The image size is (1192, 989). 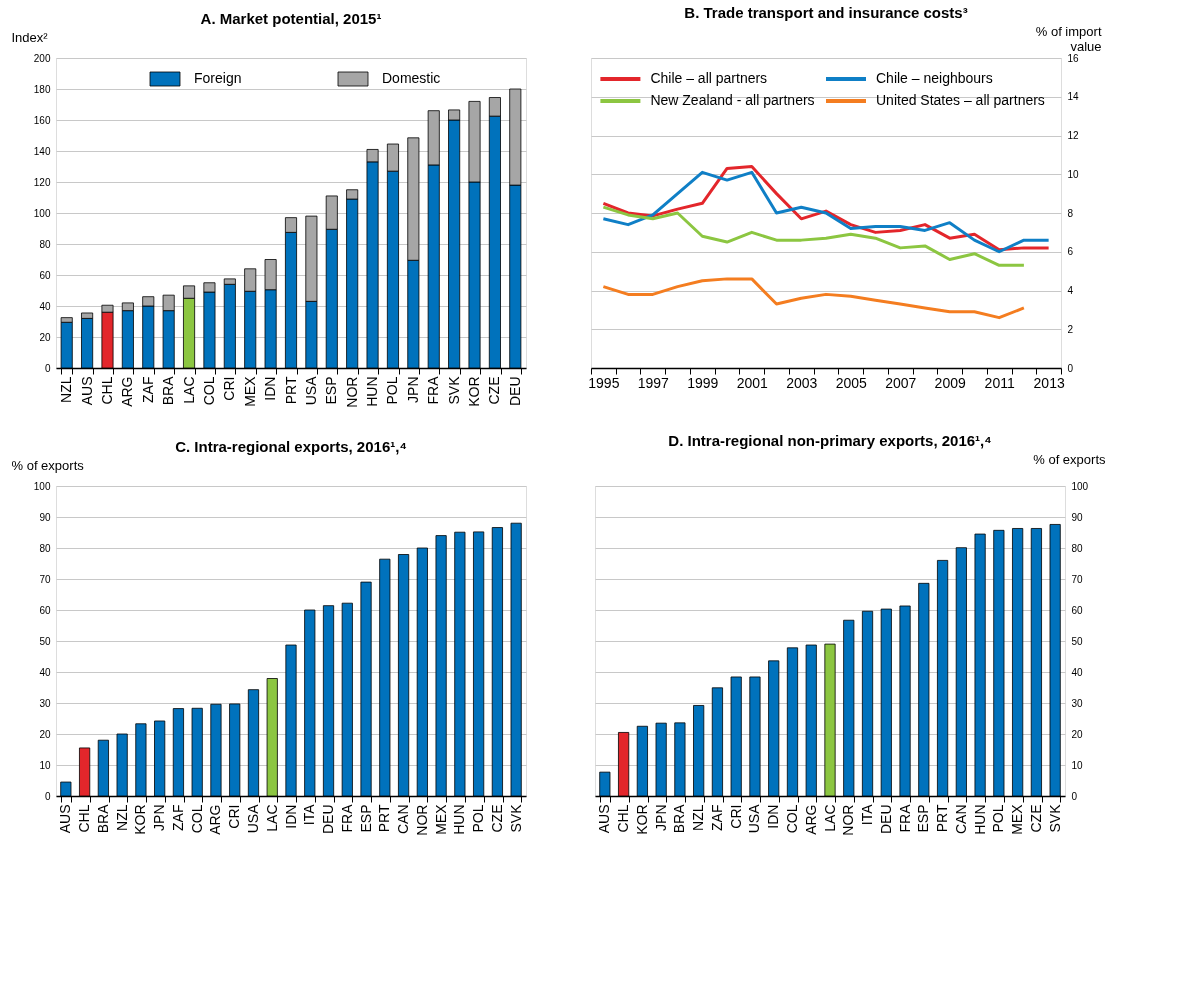 I want to click on y2-tick-label: 6, so click(x=1070, y=252).